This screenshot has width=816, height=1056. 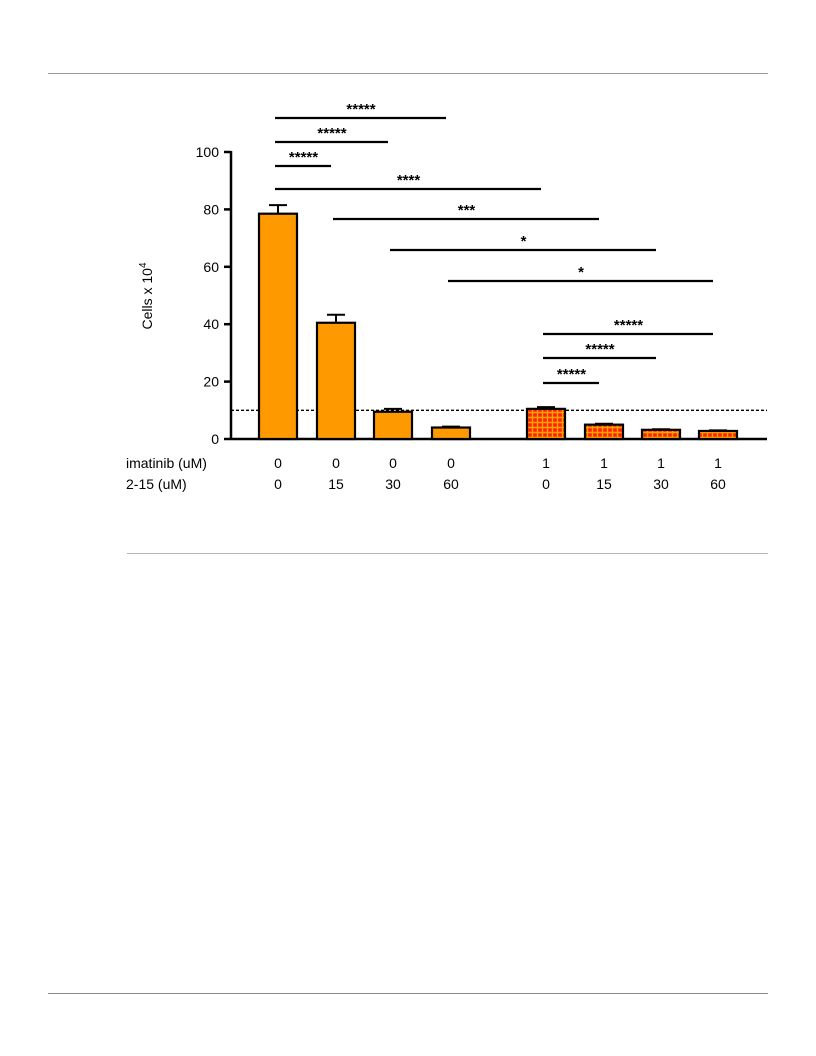 I want to click on imatinib-label-6: 1, so click(x=661, y=463).